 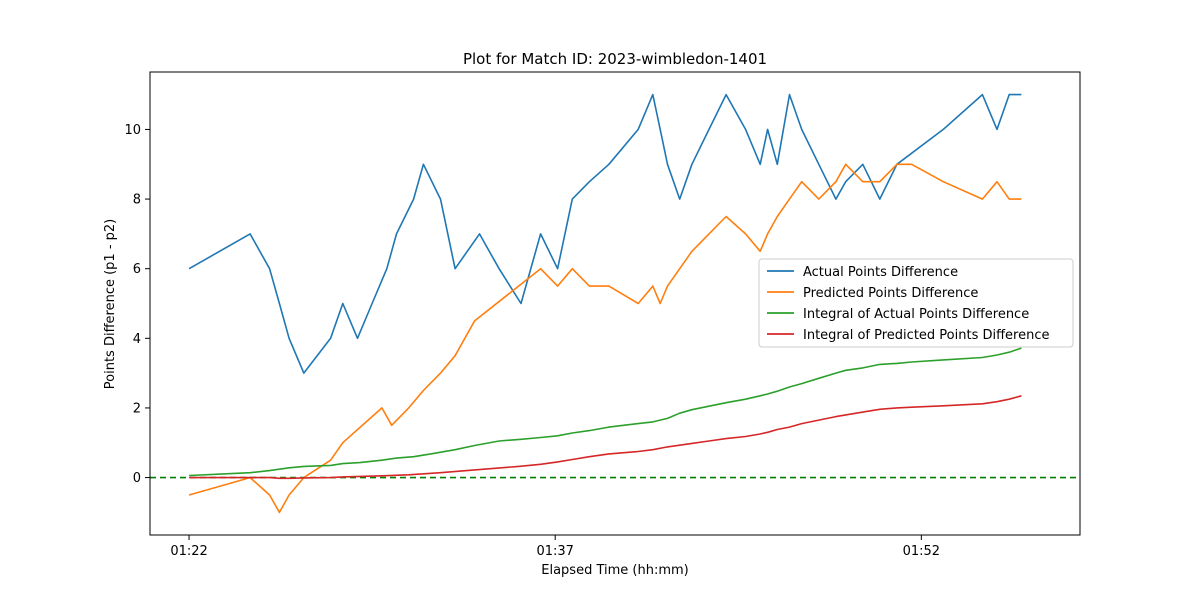 I want to click on chart-title: Plot for Match ID: 2023-wimbledon-1401, so click(x=615, y=59).